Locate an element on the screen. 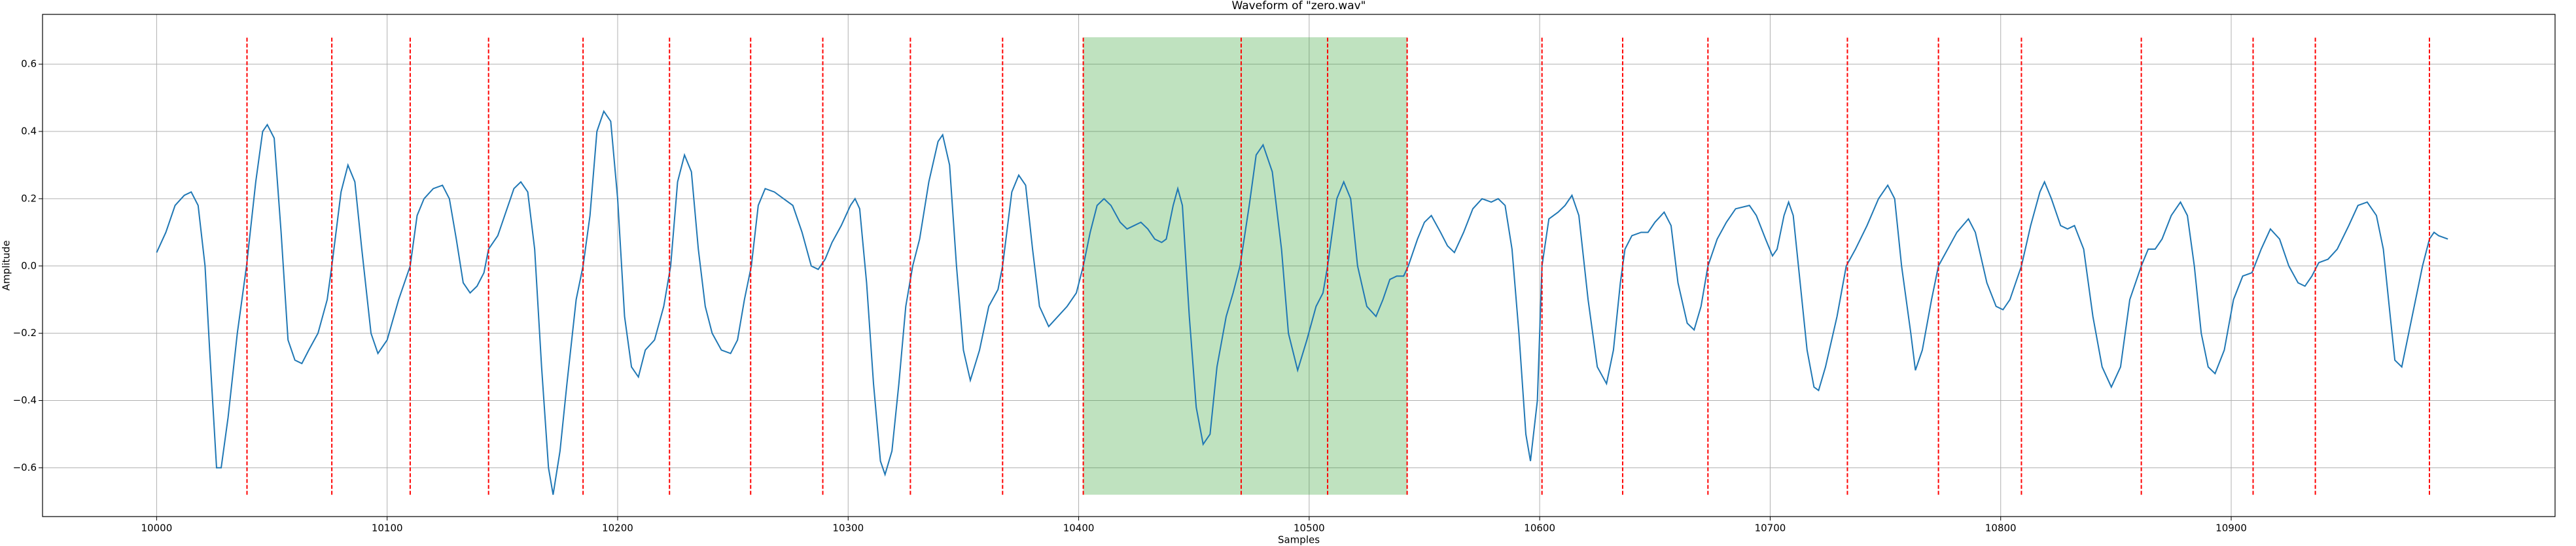  chart-title: Waveform of "zero.wav" is located at coordinates (1298, 6).